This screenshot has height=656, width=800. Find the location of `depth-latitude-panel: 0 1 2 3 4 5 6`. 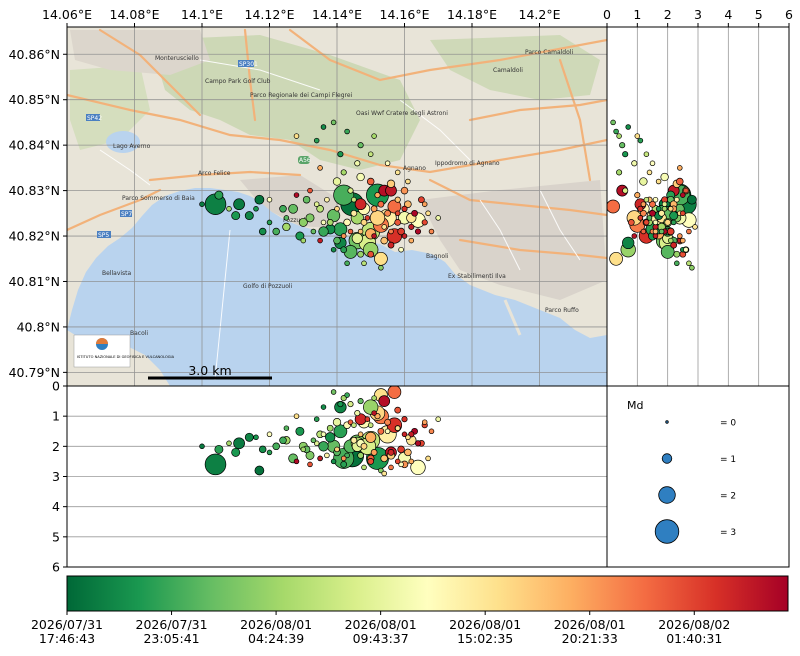

depth-latitude-panel: 0 1 2 3 4 5 6 is located at coordinates (698, 197).